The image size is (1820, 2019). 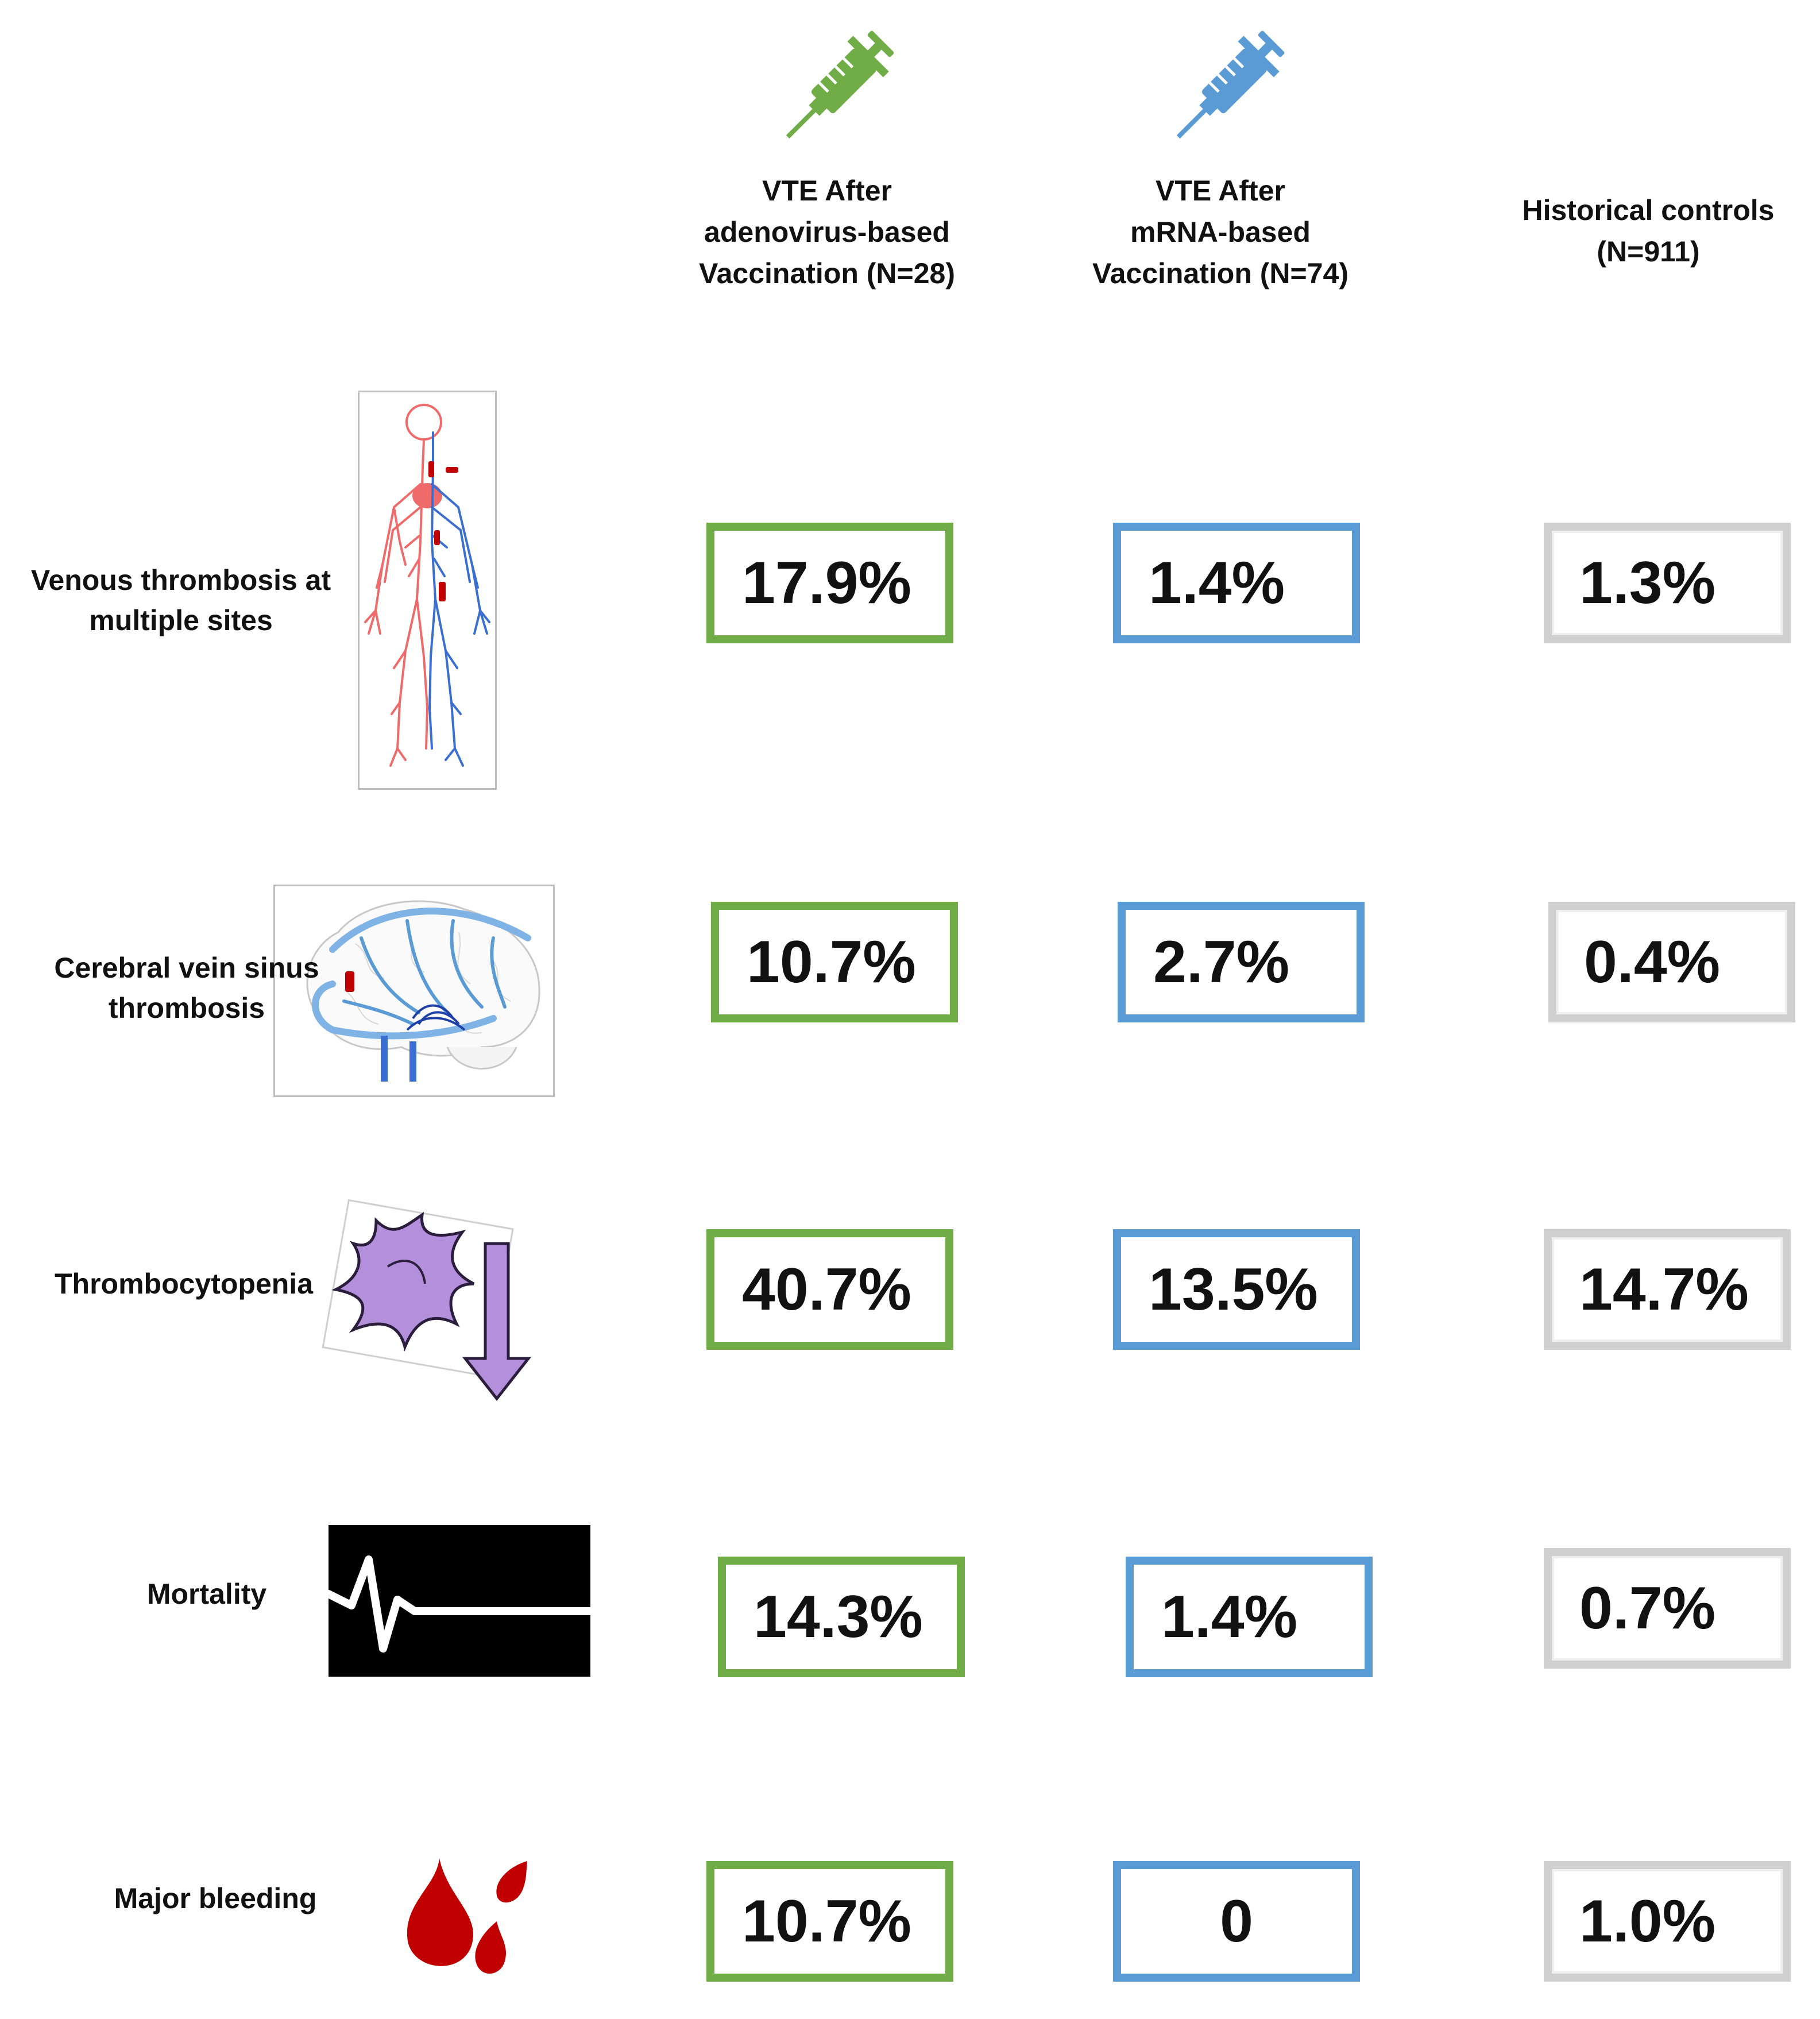 I want to click on value-box-venous-historical: 1.3%, so click(x=1668, y=583).